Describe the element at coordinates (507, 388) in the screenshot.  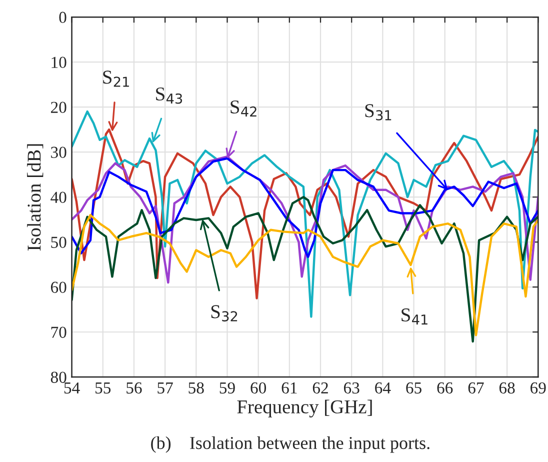
I see `x-tick-label: 68` at that location.